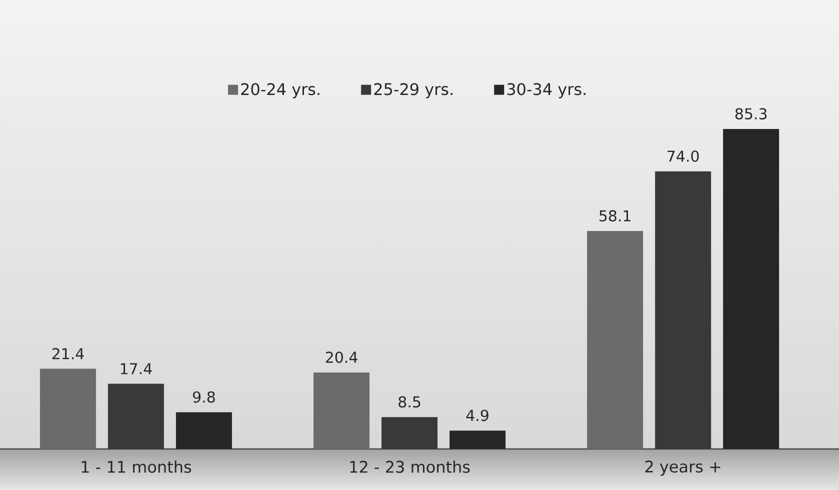 The height and width of the screenshot is (490, 839). I want to click on legend-label: 30-34 yrs., so click(546, 90).